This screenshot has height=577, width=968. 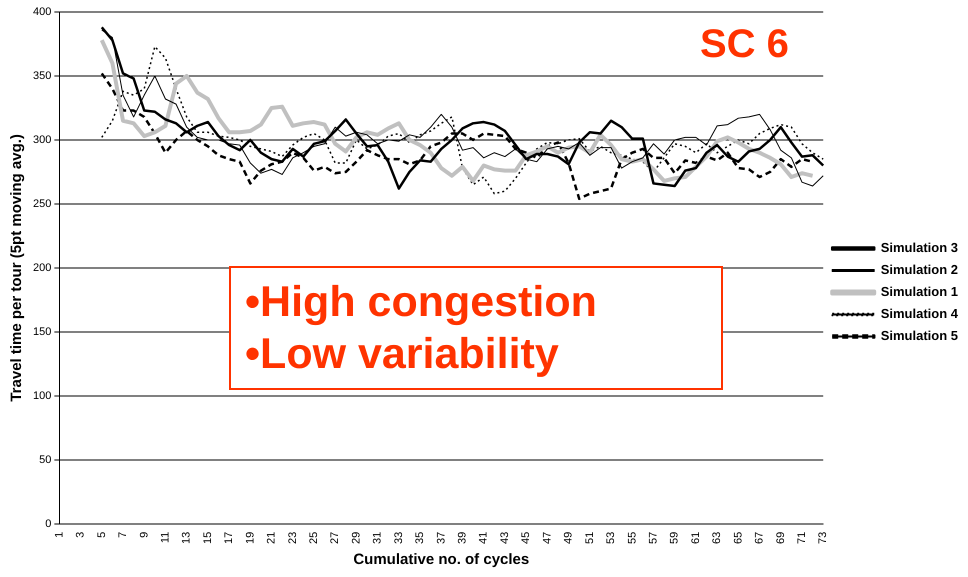 I want to click on x-tick-label: 21, so click(x=272, y=538).